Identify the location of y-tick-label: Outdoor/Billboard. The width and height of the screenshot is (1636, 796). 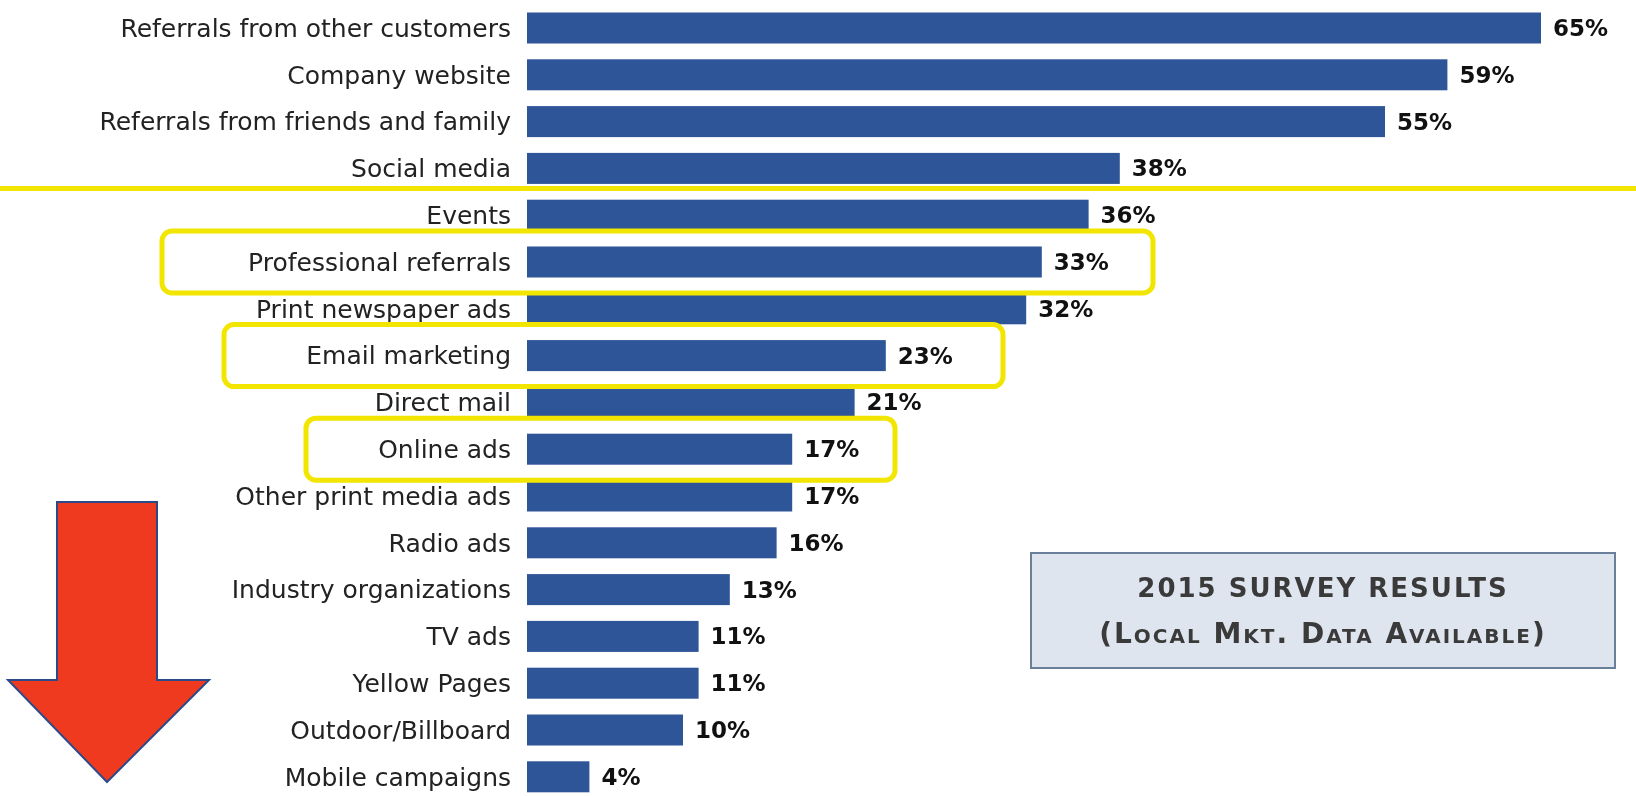
(400, 730).